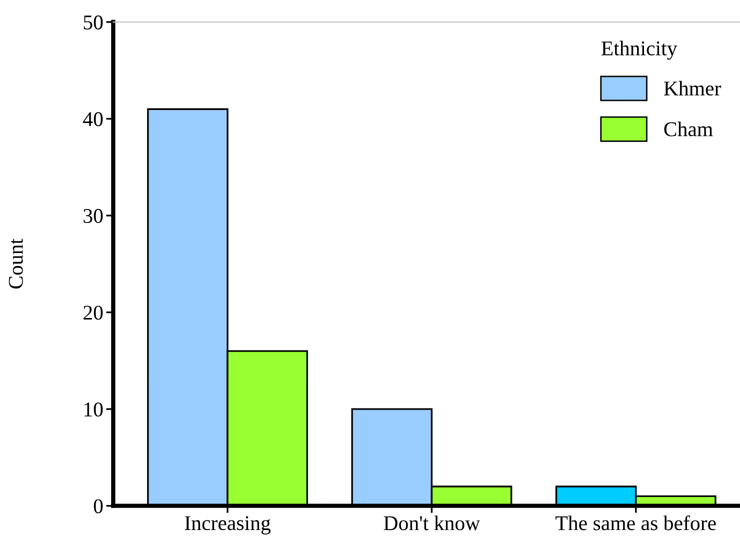 Image resolution: width=740 pixels, height=537 pixels. Describe the element at coordinates (15, 263) in the screenshot. I see `y-axis-title: Count` at that location.